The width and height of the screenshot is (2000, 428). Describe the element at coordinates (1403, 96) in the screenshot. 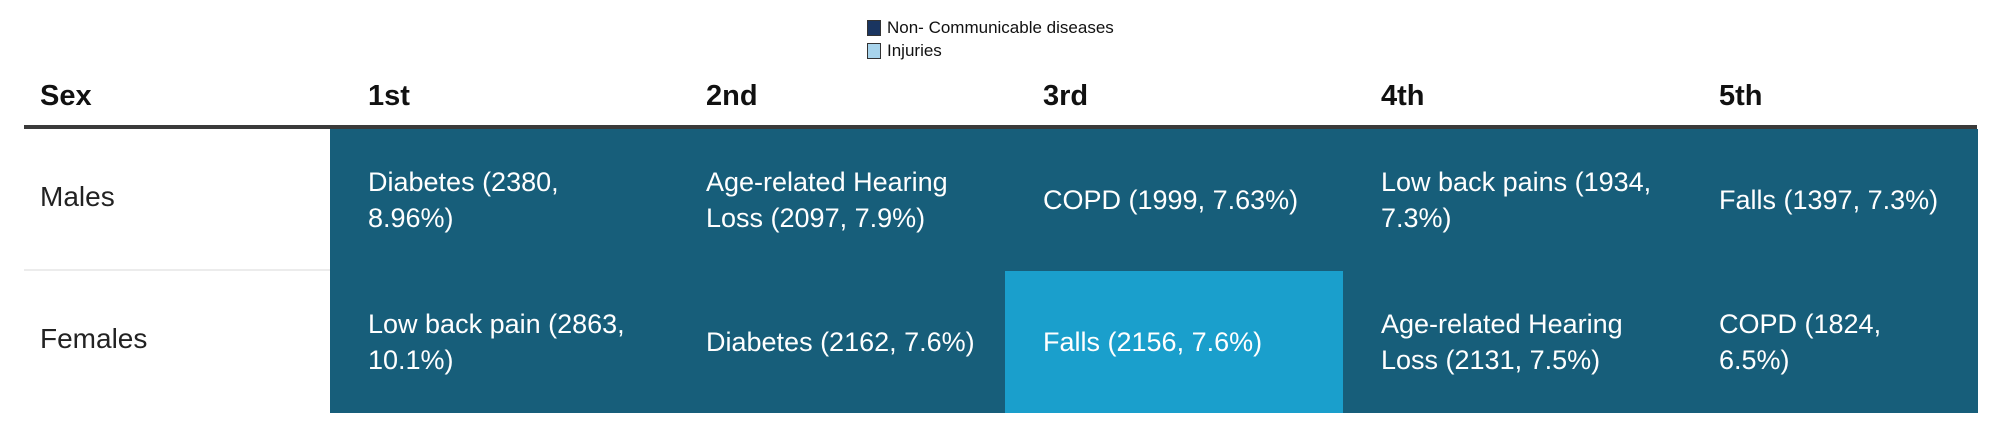

I see `header-4th: 4th` at that location.